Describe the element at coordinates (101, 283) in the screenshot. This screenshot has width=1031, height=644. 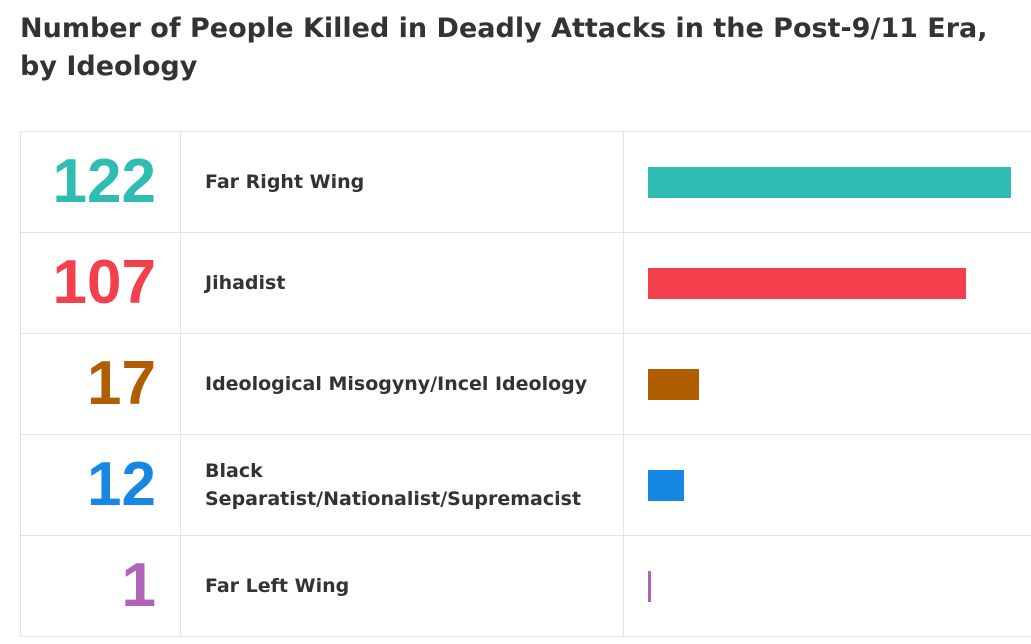
I see `value-label: 107` at that location.